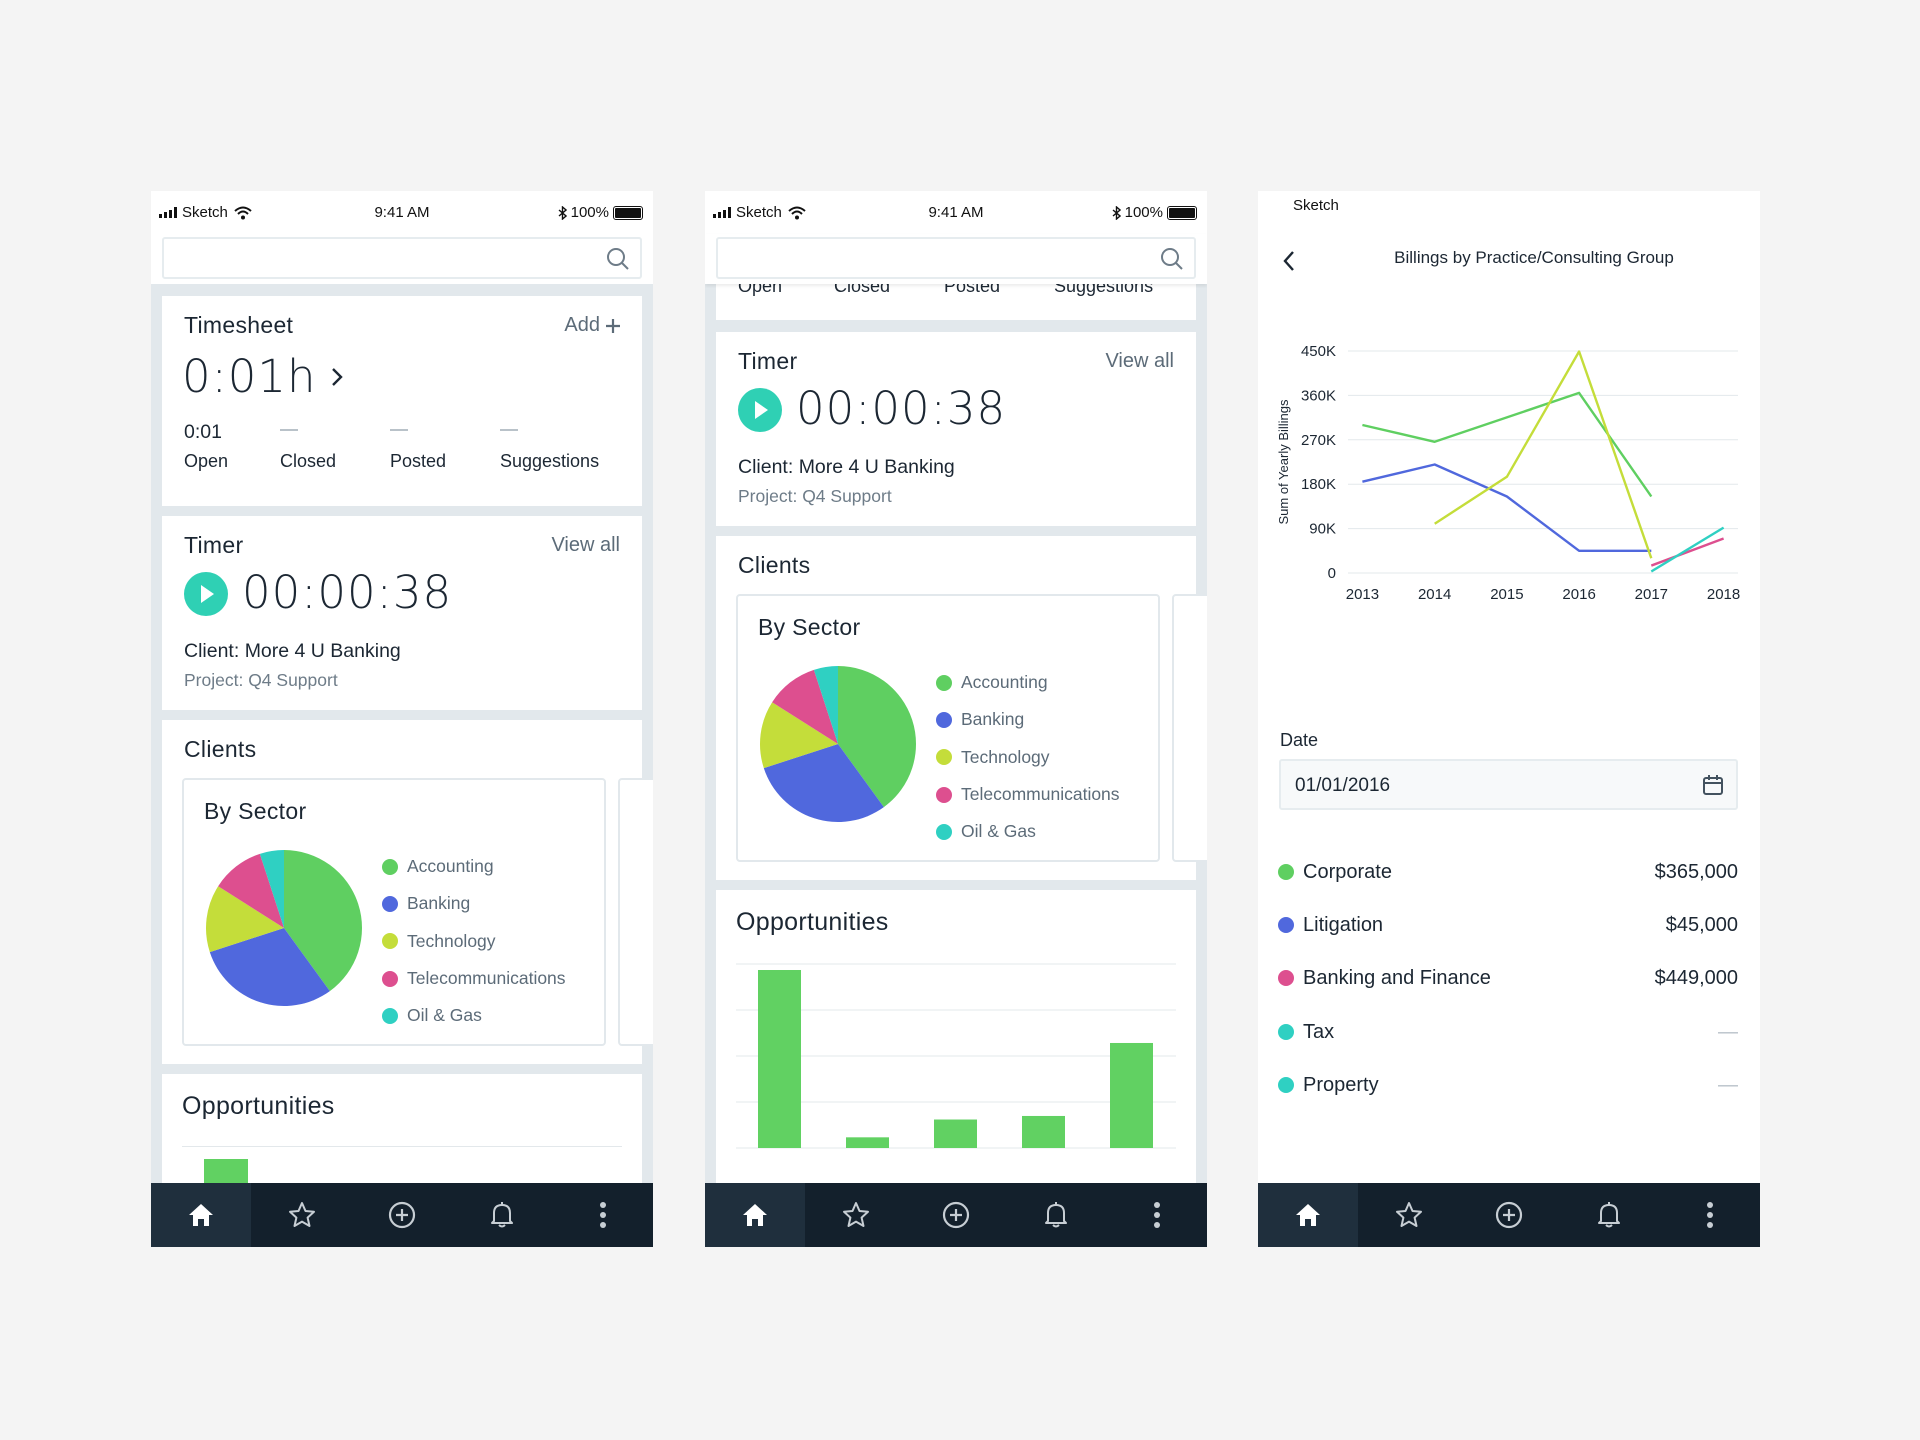 This screenshot has height=1440, width=1920. Describe the element at coordinates (613, 325) in the screenshot. I see `plus-icon` at that location.